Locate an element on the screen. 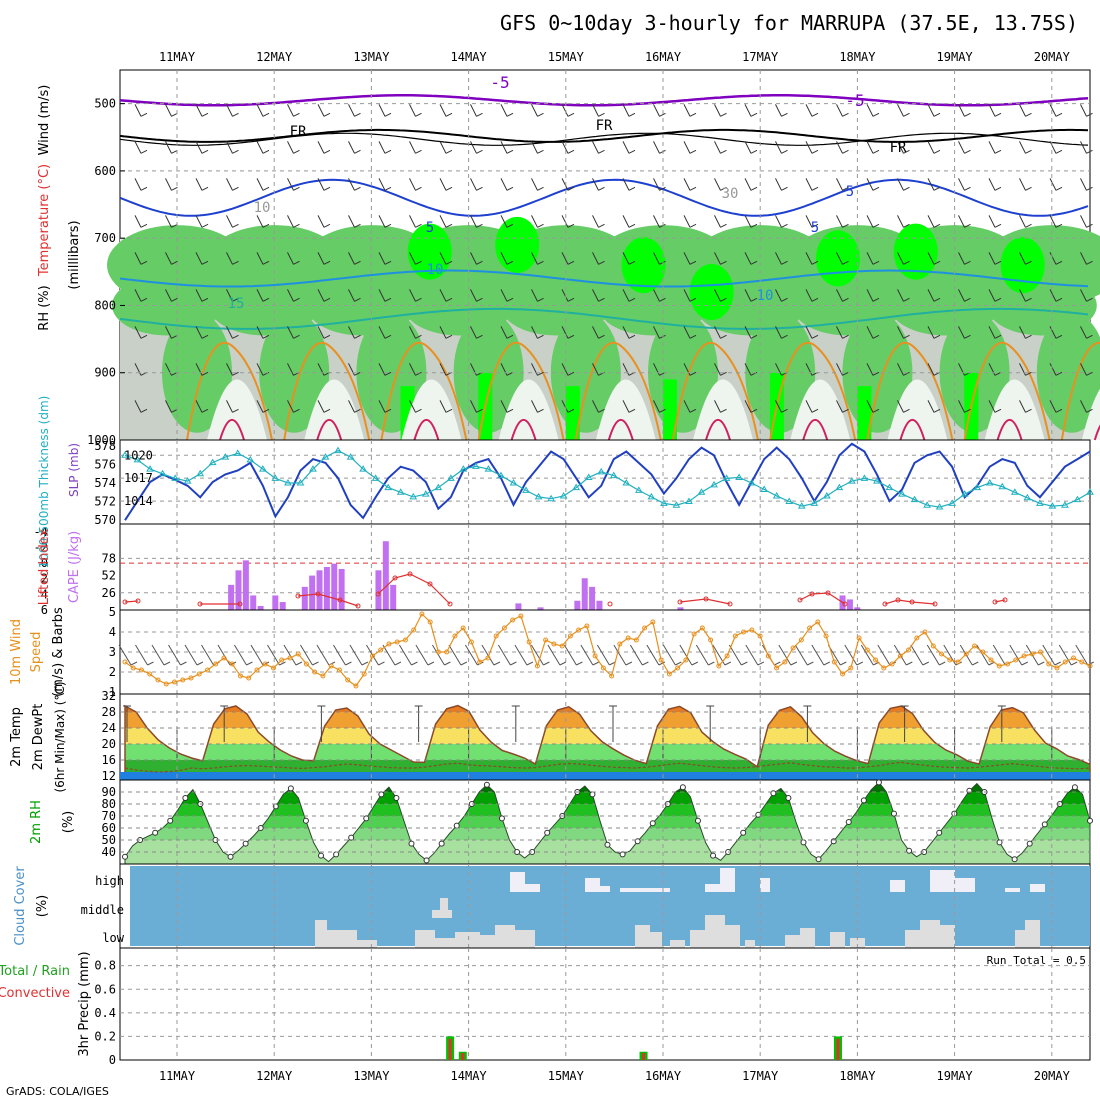 The image size is (1100, 1100). rh-tick-2: 70 is located at coordinates (109, 816).